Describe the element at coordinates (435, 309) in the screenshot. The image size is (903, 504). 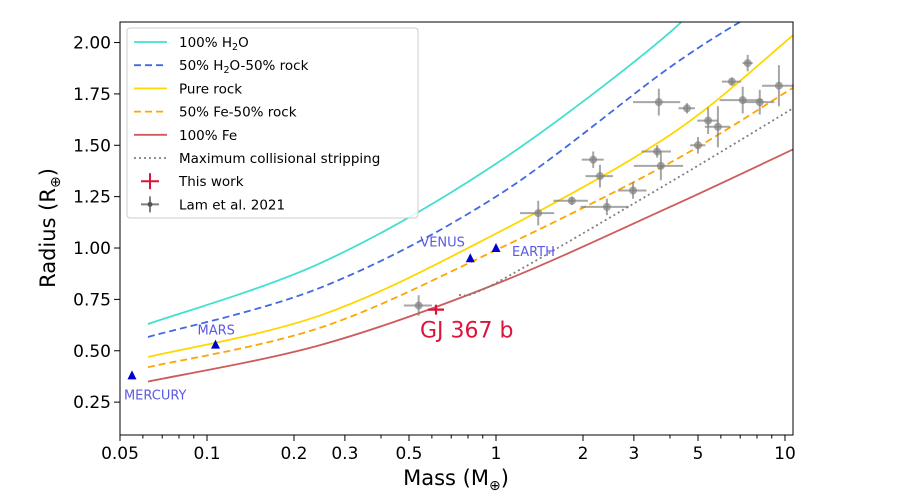
I see `this-work-point` at that location.